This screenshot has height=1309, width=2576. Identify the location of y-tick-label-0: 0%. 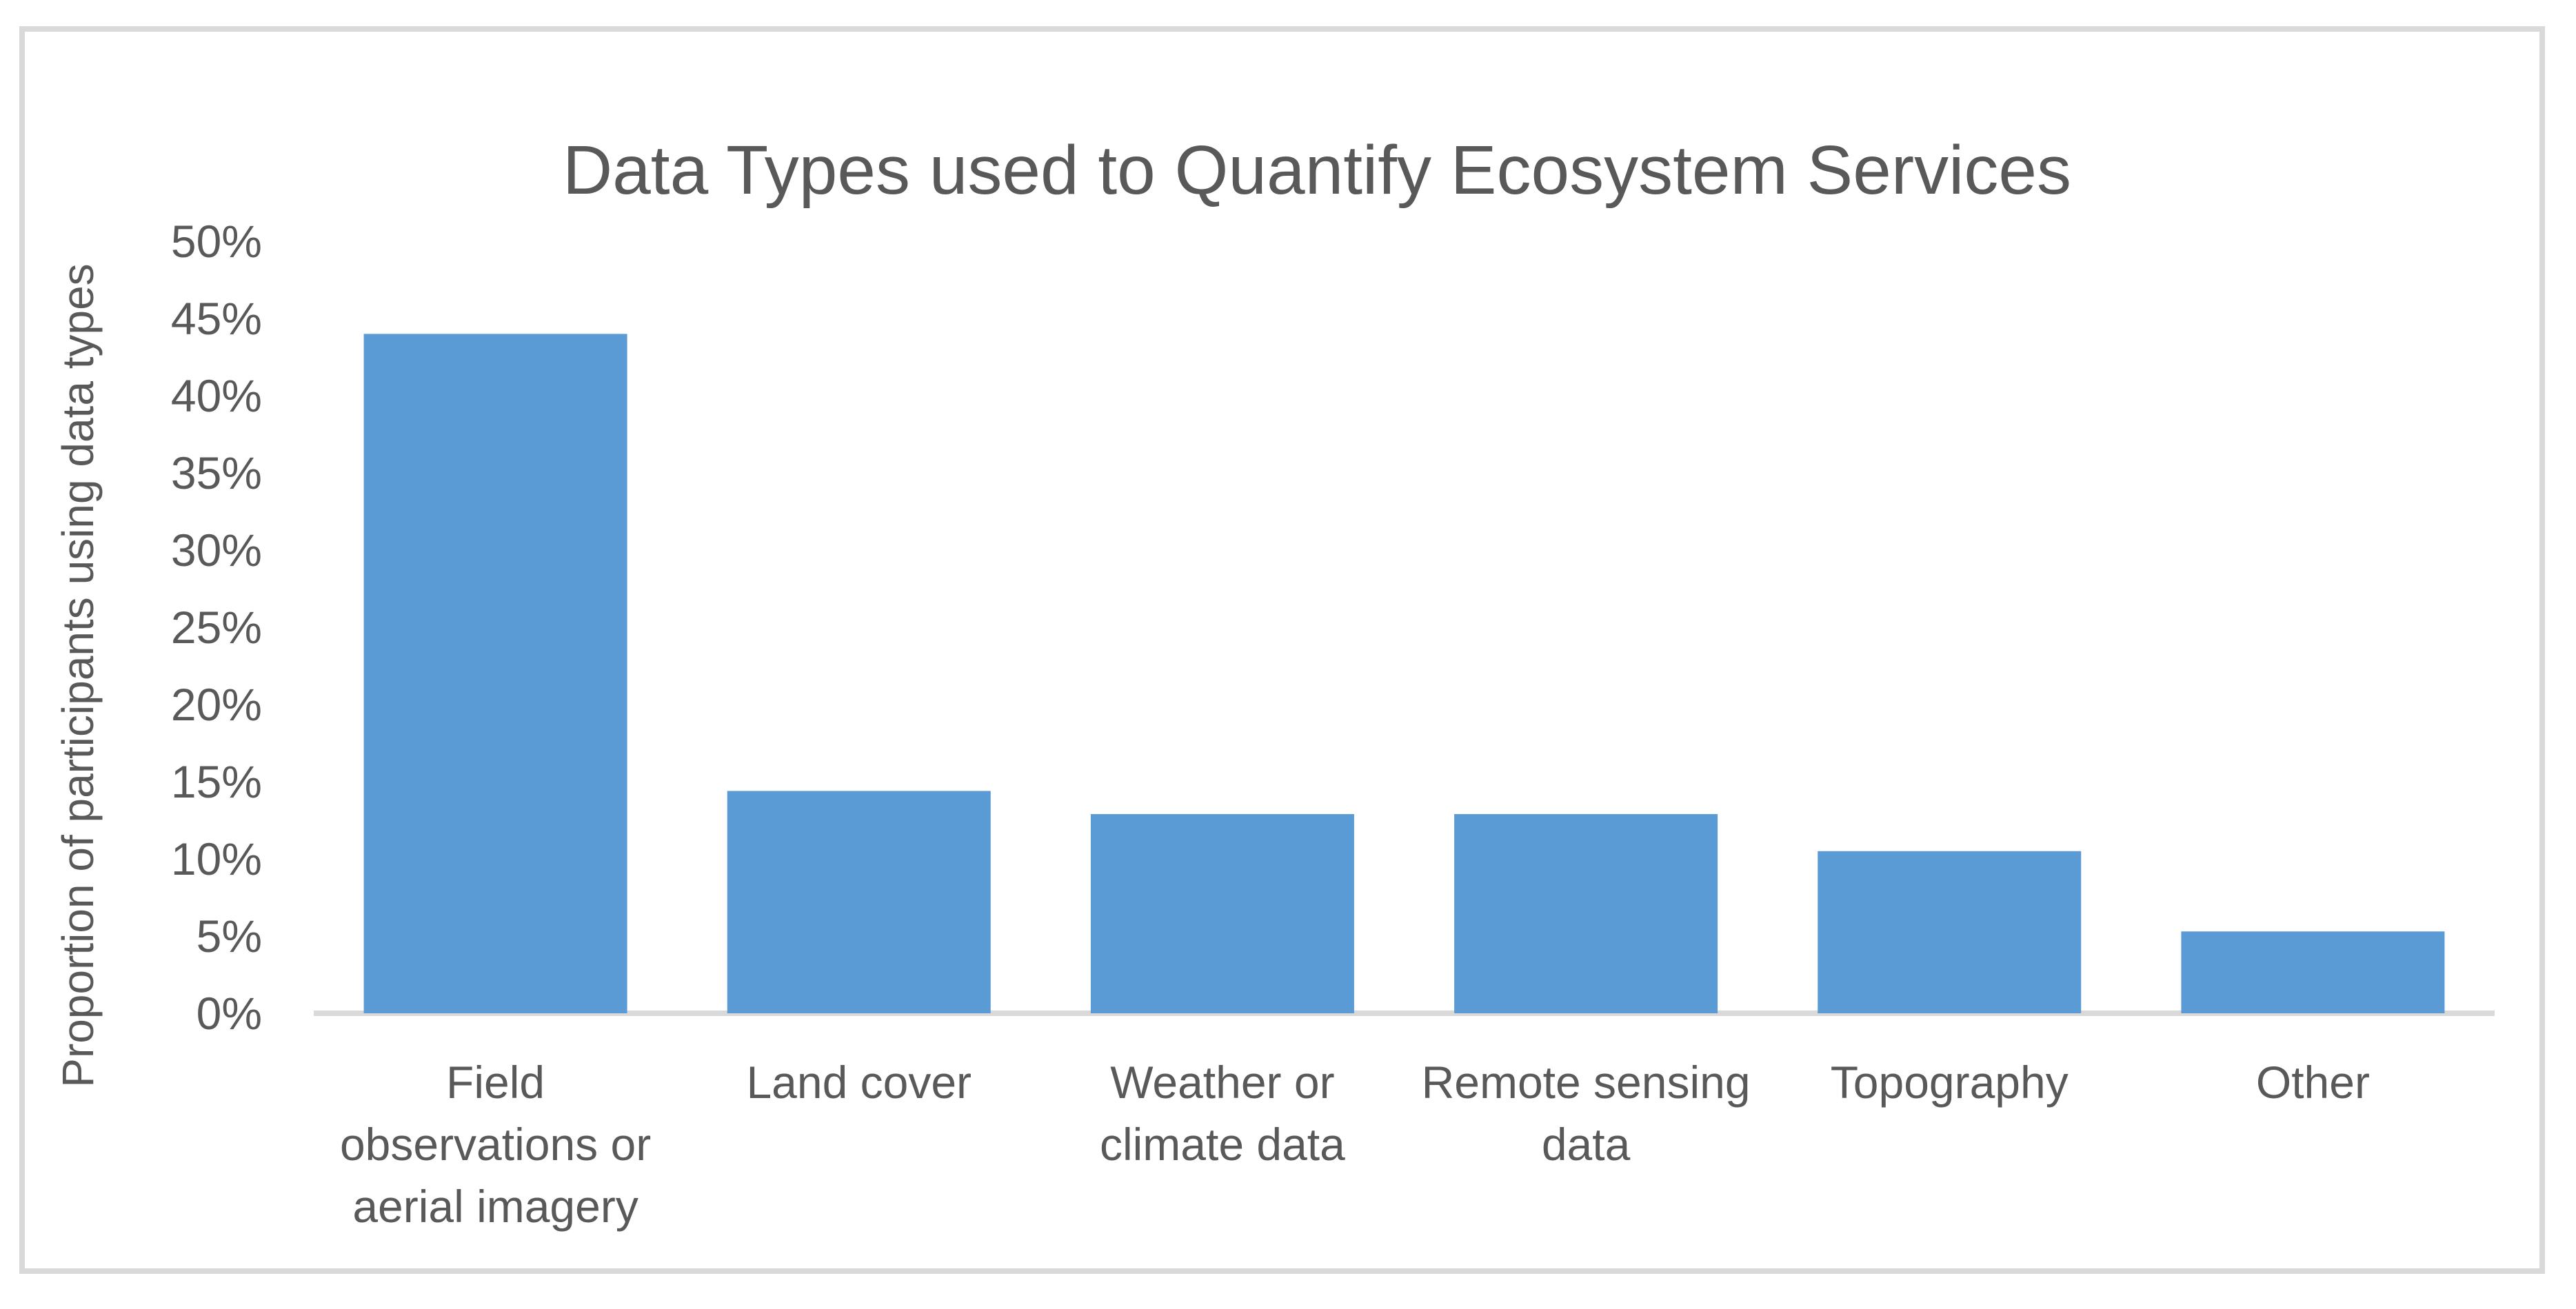
(229, 1013).